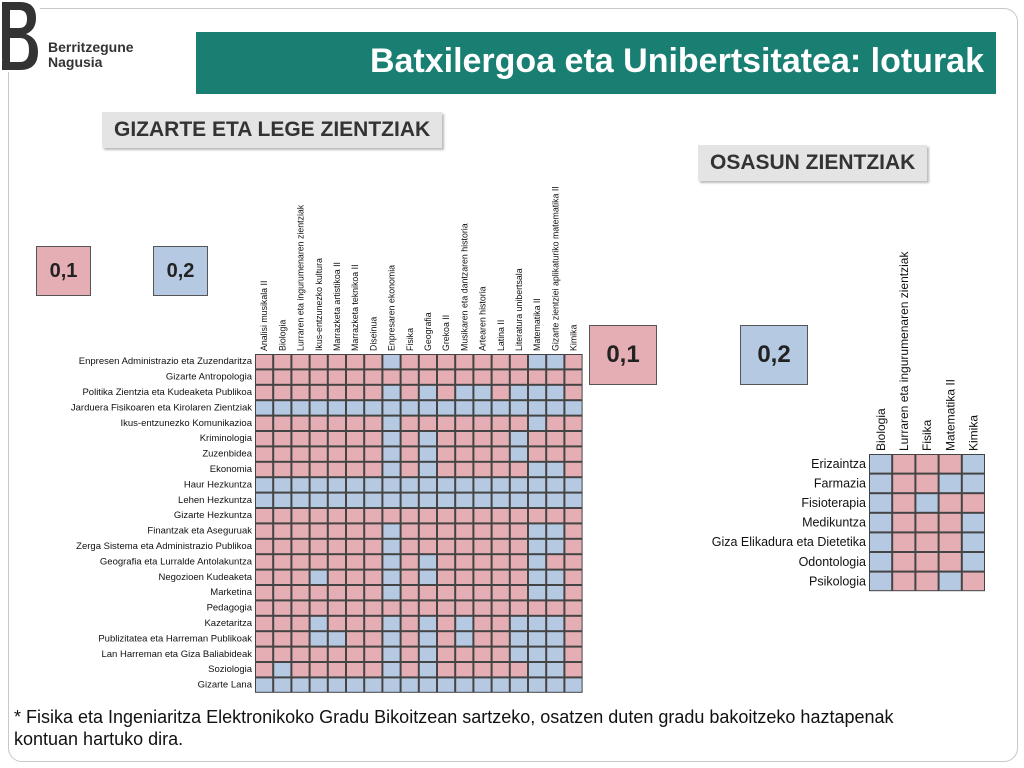  I want to click on social-cell-r18-c6, so click(355, 623).